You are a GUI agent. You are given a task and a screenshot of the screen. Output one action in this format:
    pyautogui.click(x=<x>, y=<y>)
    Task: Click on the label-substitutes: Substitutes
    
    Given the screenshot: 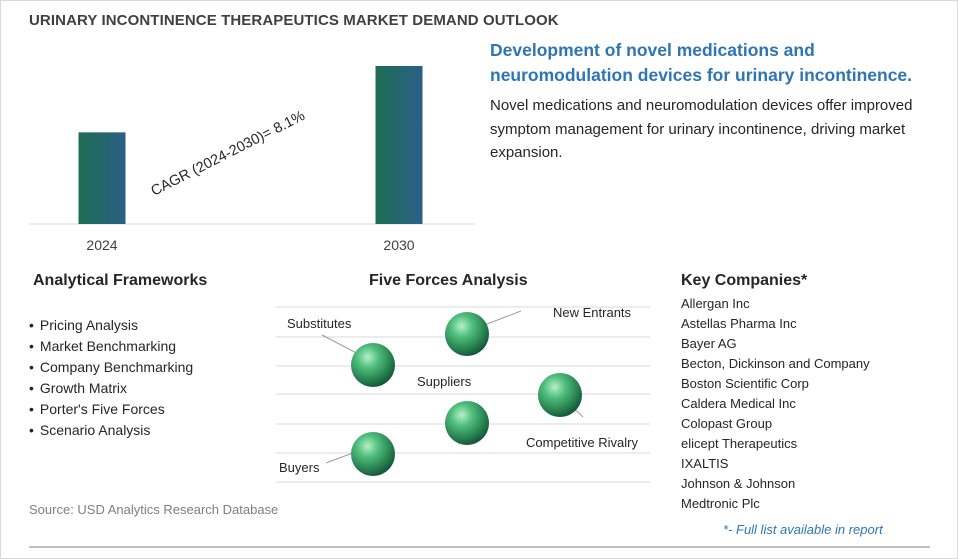 What is the action you would take?
    pyautogui.click(x=319, y=323)
    